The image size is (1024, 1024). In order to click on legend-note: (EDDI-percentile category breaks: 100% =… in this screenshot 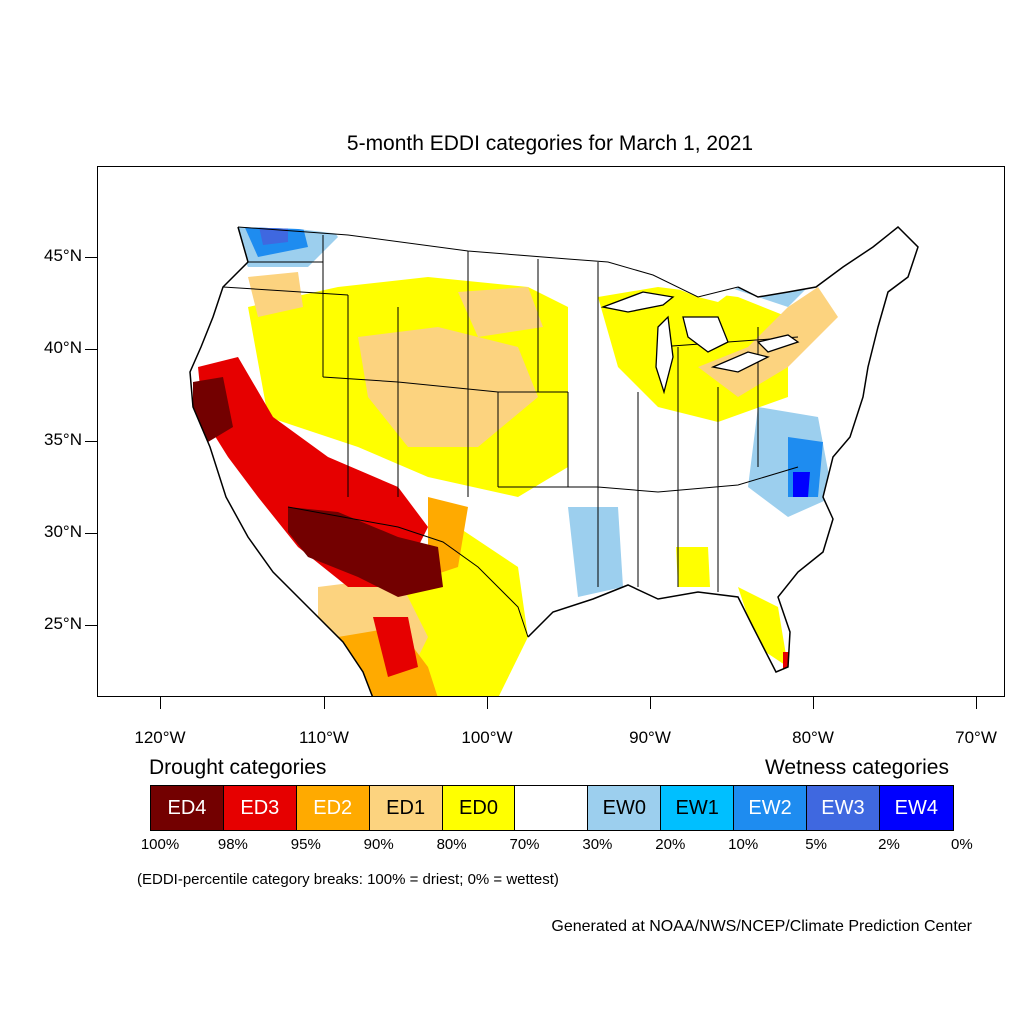, I will do `click(348, 879)`.